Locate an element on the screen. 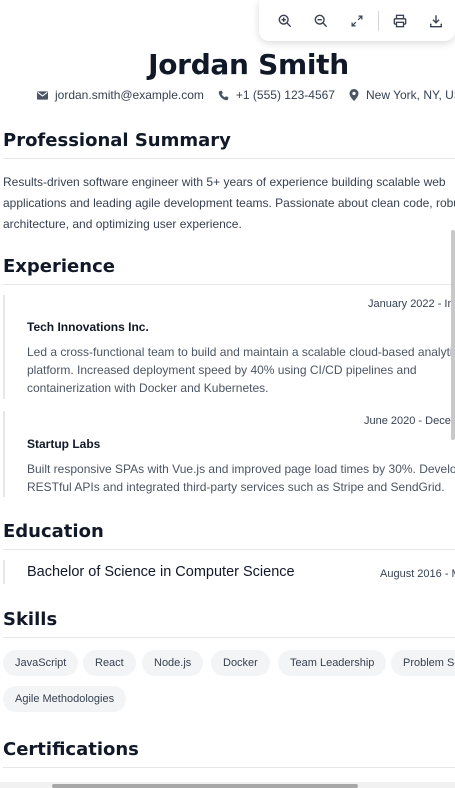 The height and width of the screenshot is (788, 455). viewer-toolbar is located at coordinates (357, 20).